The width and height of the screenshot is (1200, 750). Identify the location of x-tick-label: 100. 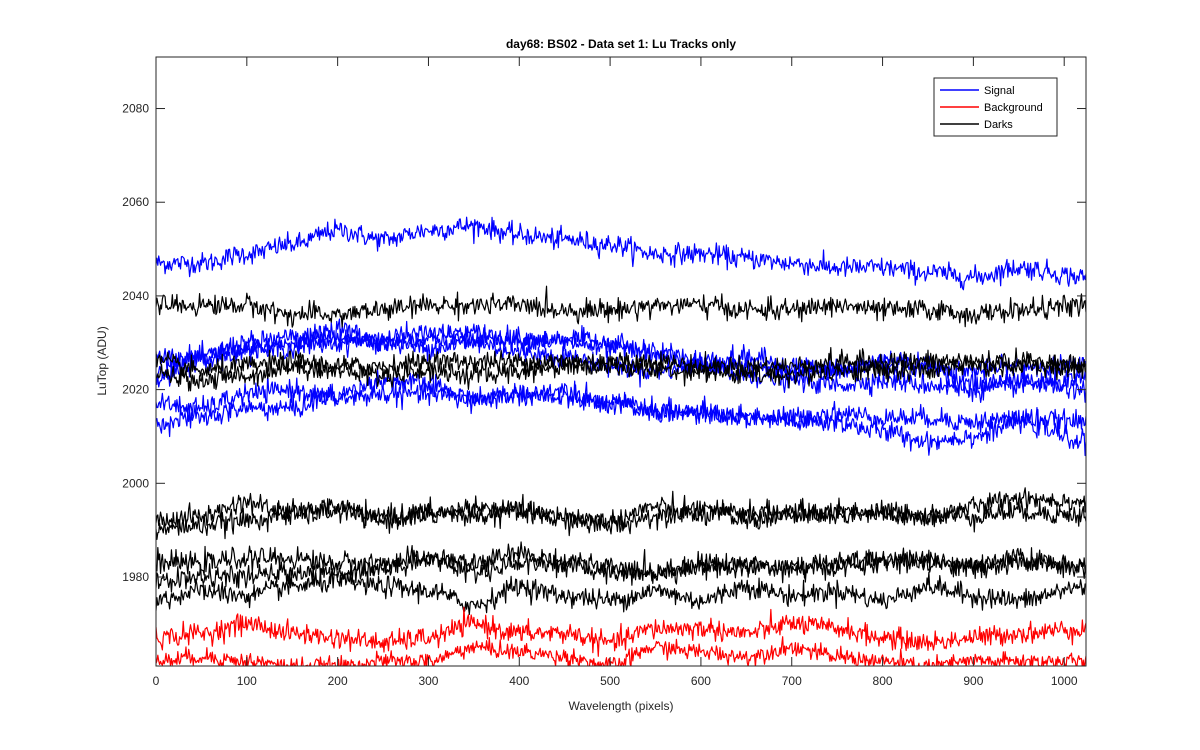
(247, 681).